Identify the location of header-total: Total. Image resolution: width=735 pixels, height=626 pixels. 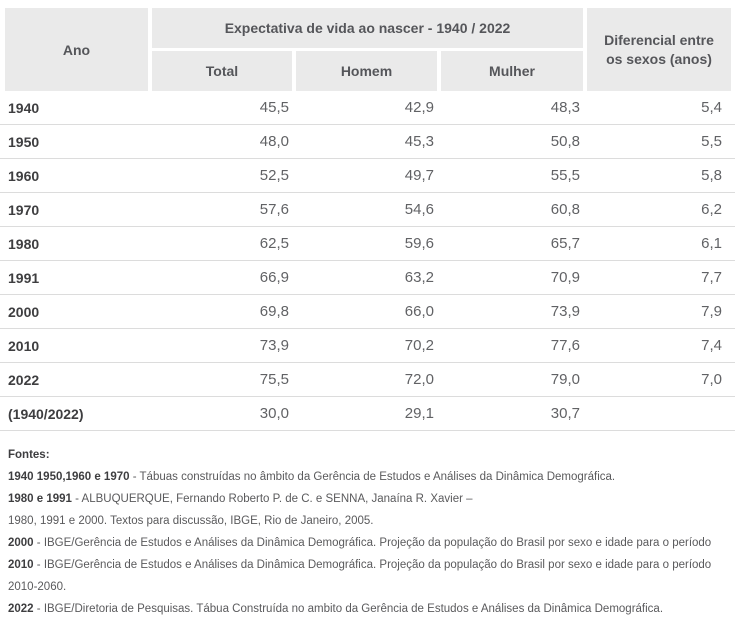
(222, 71).